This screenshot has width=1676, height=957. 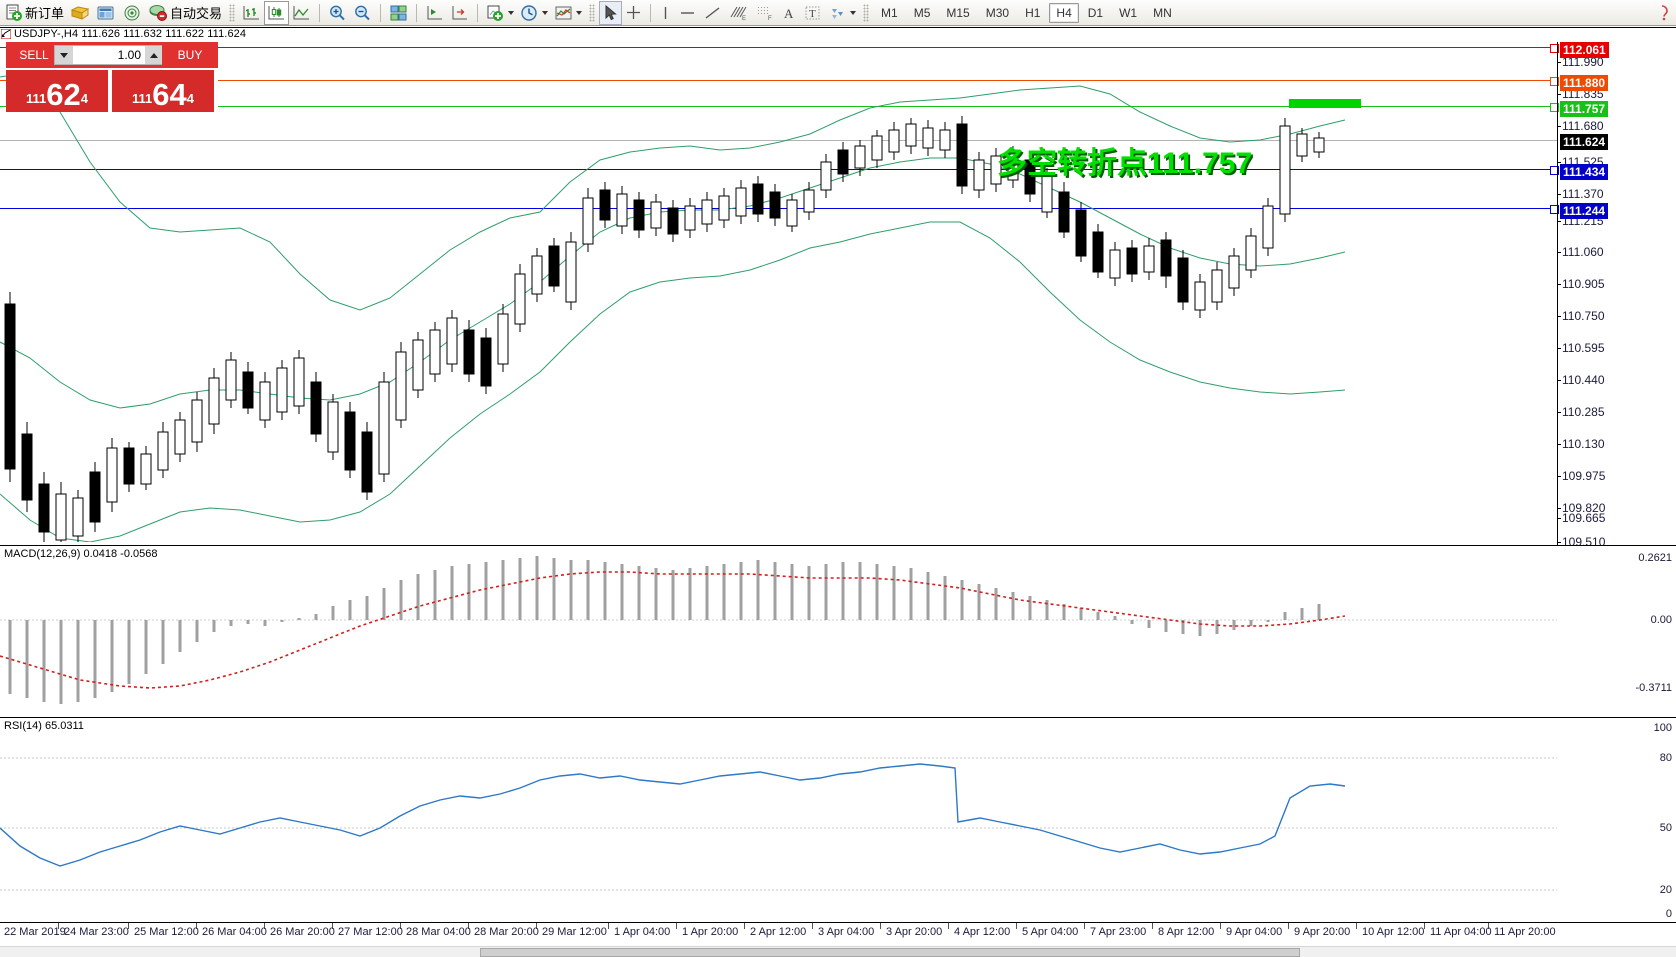 I want to click on sell-price-display: 111 62 4, so click(x=57, y=91).